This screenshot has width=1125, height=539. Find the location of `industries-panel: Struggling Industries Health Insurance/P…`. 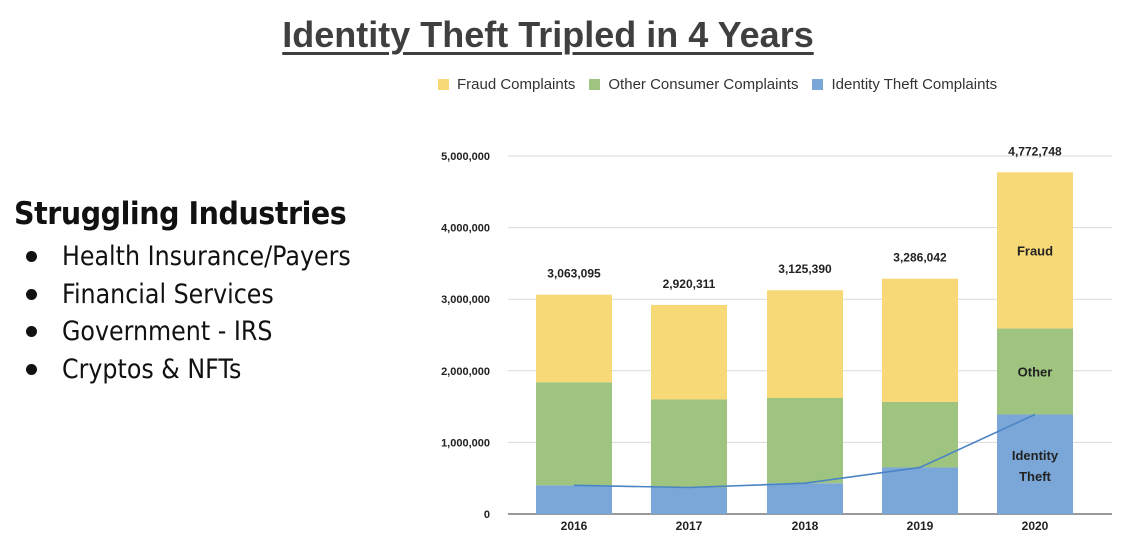

industries-panel: Struggling Industries Health Insurance/P… is located at coordinates (202, 292).